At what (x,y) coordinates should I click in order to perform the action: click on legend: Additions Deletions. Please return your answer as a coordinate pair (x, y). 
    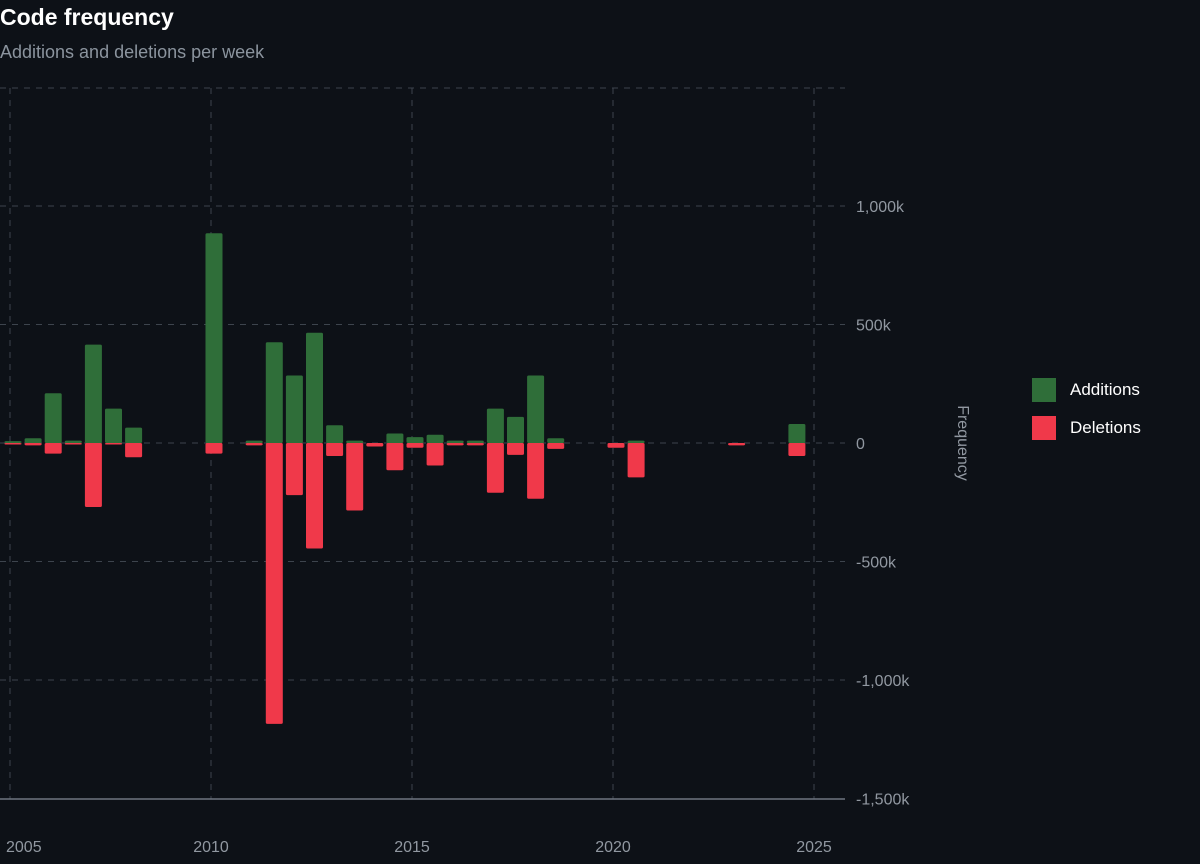
    Looking at the image, I should click on (1086, 416).